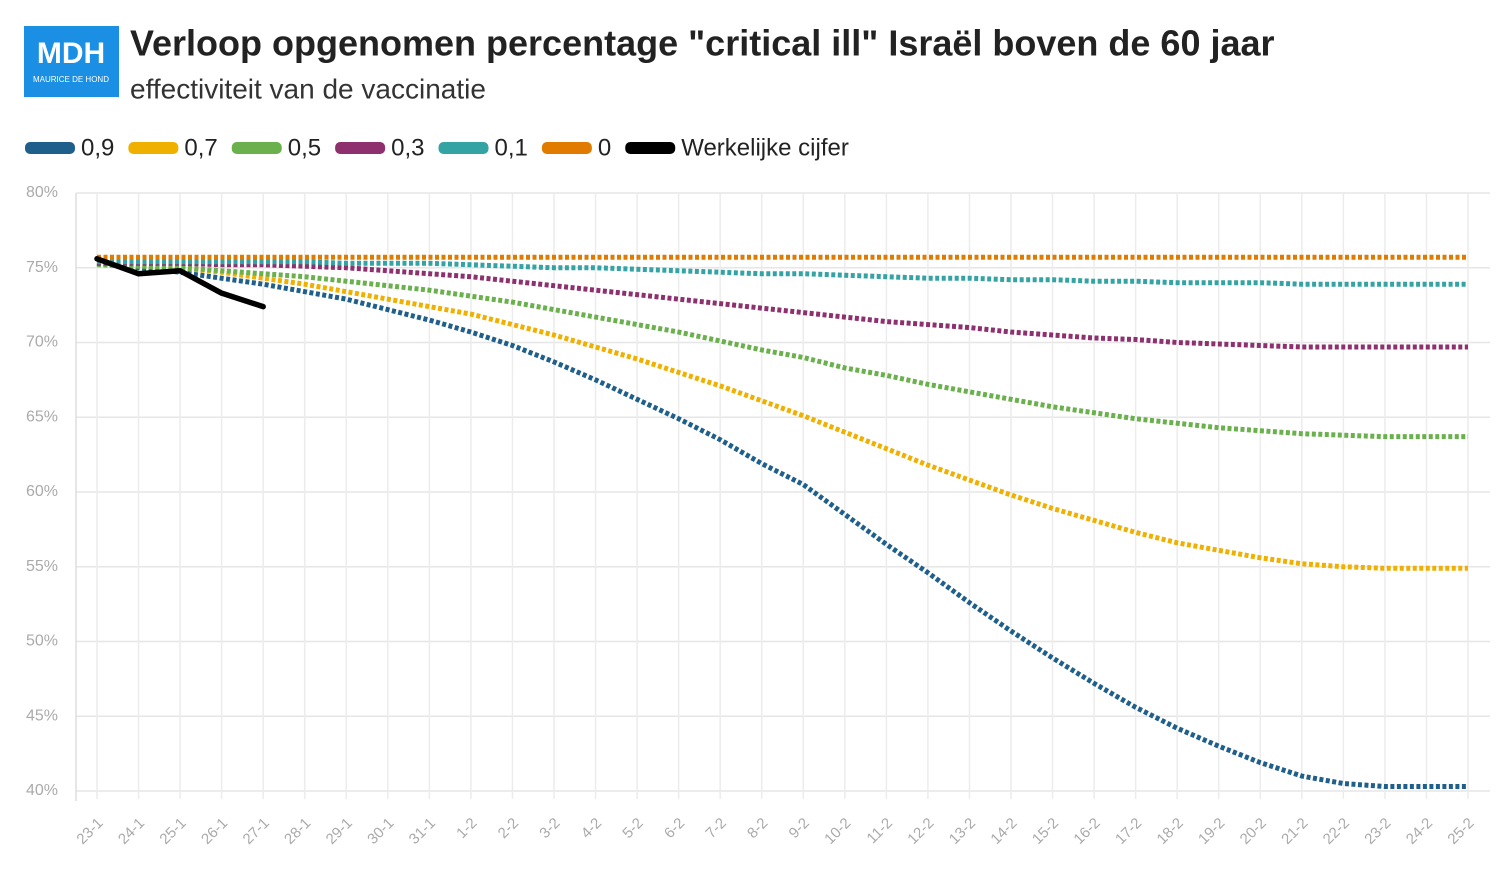 The image size is (1511, 884). Describe the element at coordinates (214, 831) in the screenshot. I see `x-tick-label: 26-1` at that location.